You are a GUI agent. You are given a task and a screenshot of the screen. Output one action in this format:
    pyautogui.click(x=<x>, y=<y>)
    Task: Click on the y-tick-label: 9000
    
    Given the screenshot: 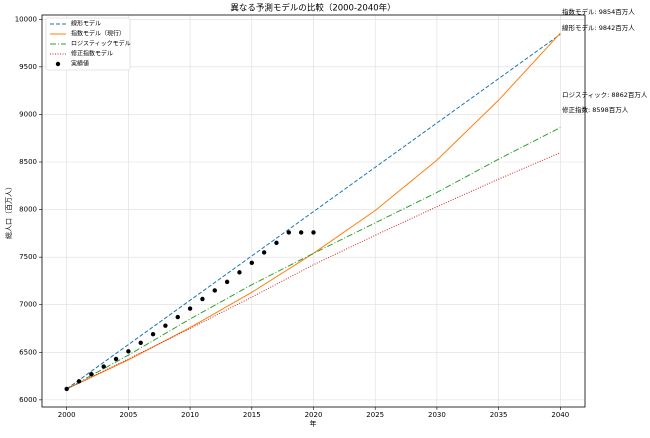 What is the action you would take?
    pyautogui.click(x=28, y=114)
    